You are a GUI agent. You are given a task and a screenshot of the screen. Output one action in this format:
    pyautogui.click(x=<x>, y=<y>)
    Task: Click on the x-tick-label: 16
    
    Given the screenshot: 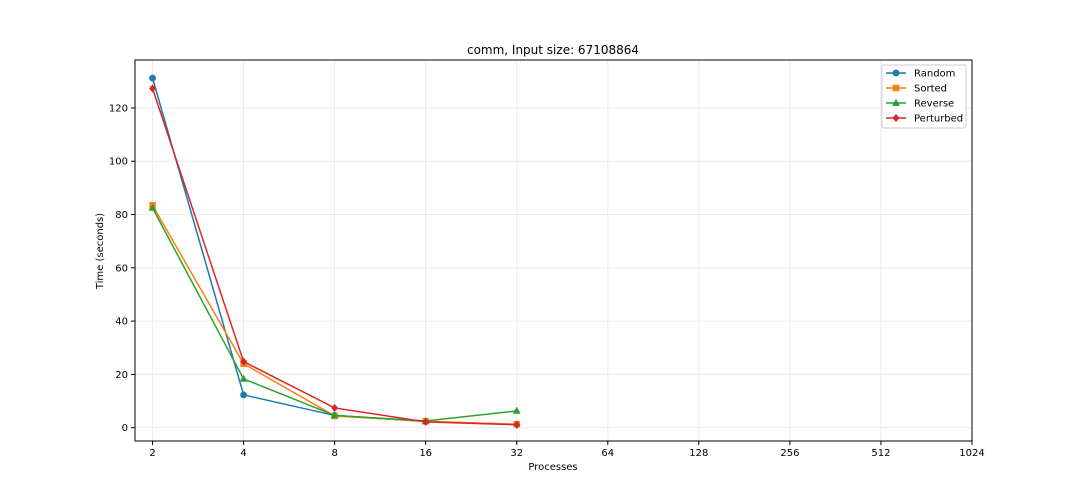 What is the action you would take?
    pyautogui.click(x=425, y=453)
    